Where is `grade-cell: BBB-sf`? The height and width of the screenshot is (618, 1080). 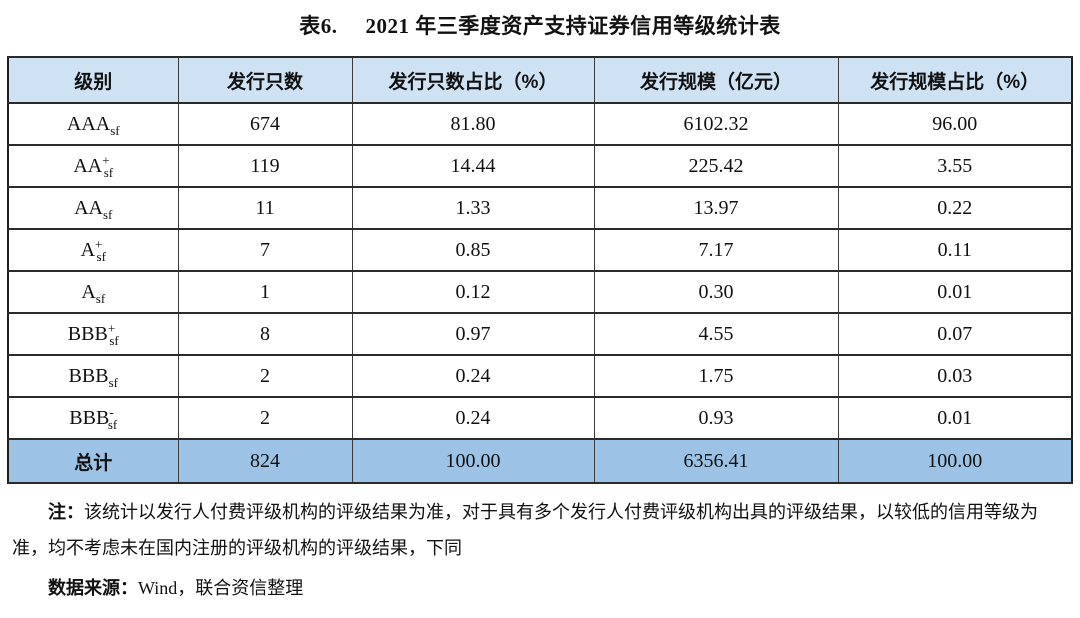
grade-cell: BBB-sf is located at coordinates (93, 418).